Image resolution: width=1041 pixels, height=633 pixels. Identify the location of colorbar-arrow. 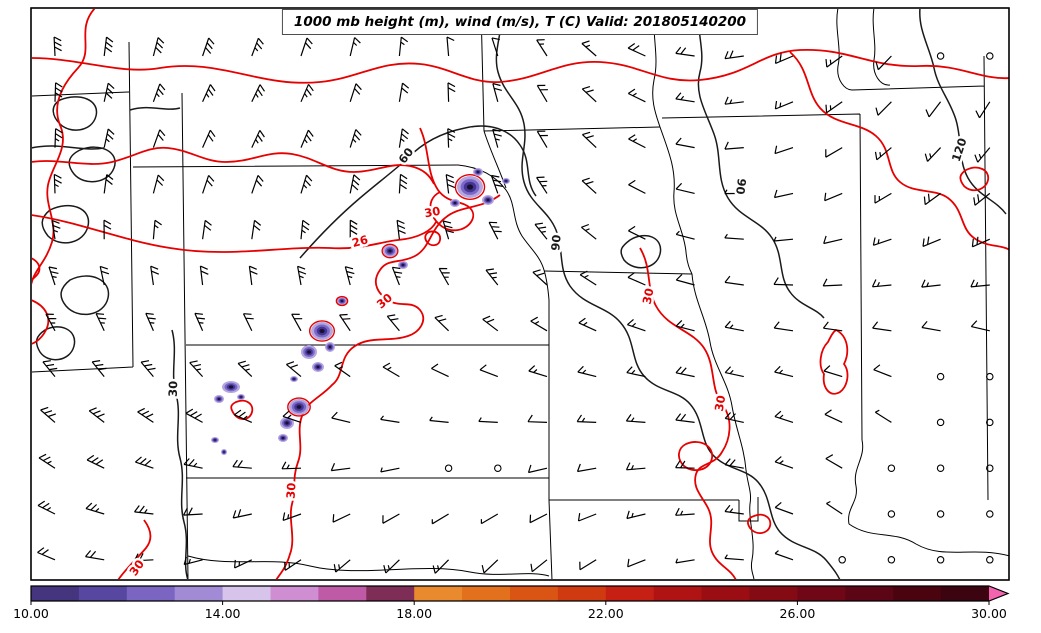
(998, 593).